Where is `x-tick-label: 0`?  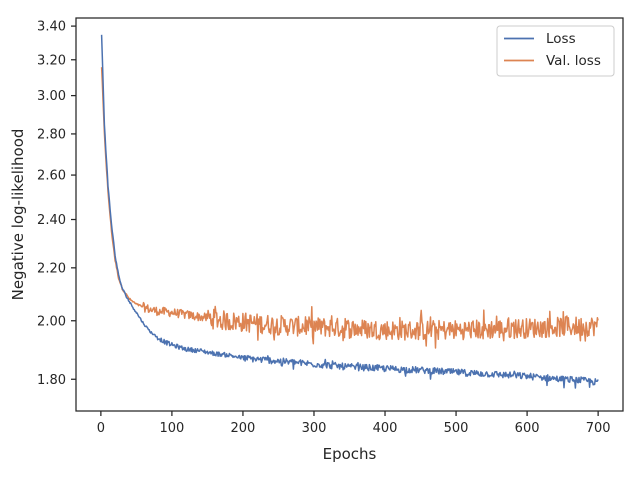 x-tick-label: 0 is located at coordinates (101, 428).